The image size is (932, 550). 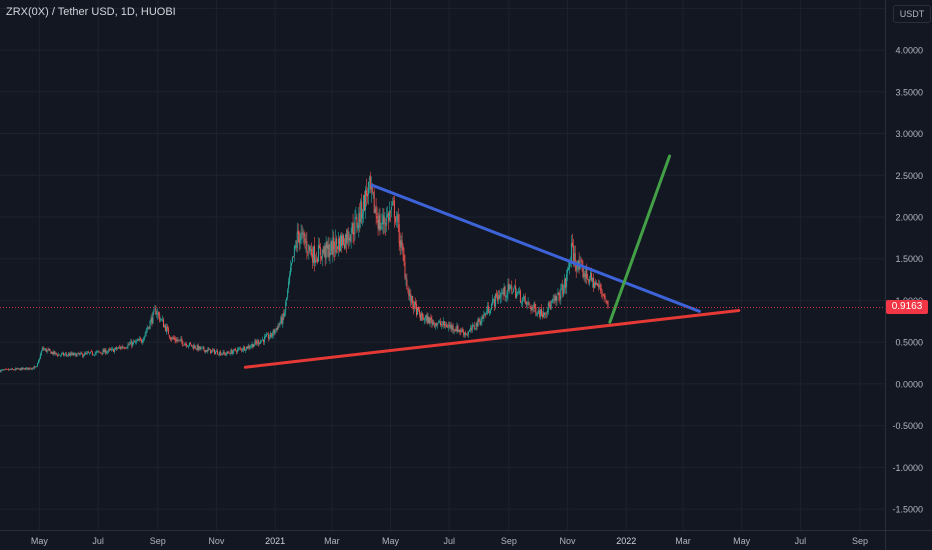 I want to click on trendline-red, so click(x=492, y=338).